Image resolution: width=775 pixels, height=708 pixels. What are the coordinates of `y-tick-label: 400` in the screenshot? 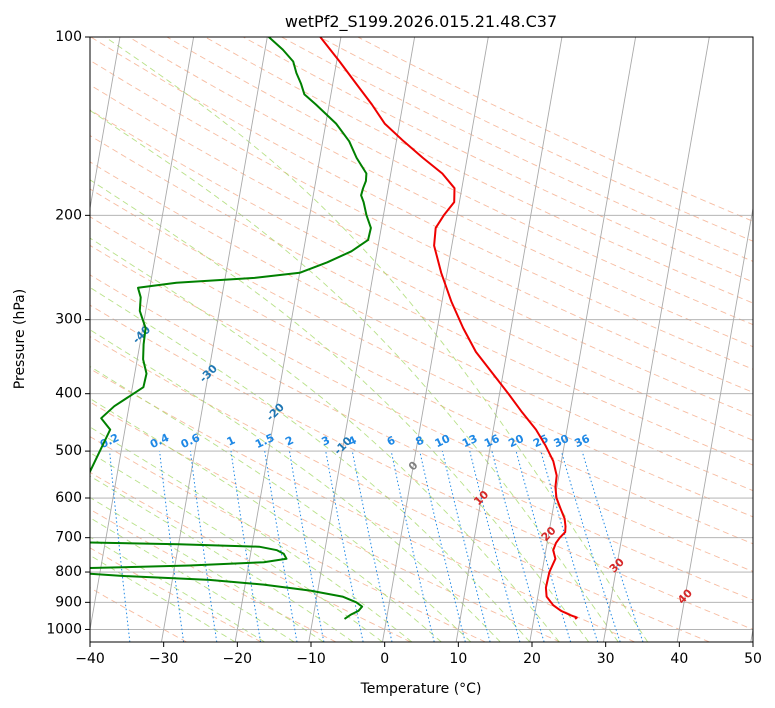 It's located at (68, 394).